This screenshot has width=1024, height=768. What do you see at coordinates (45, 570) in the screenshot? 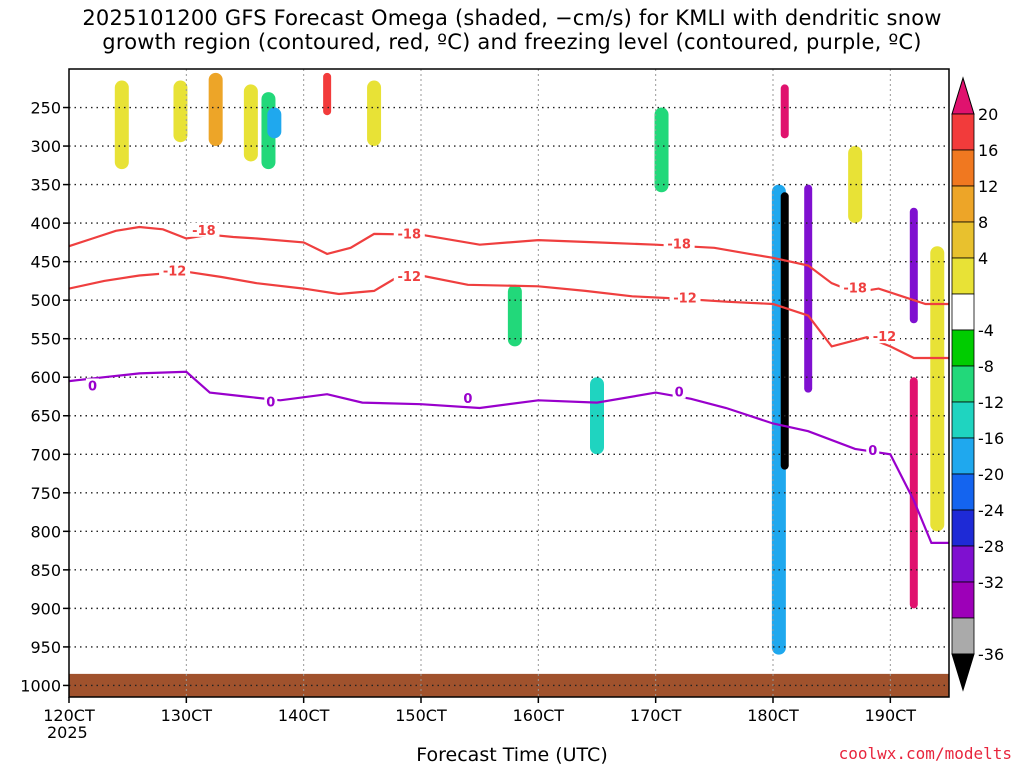
I see `y-tick-label-850: 850` at bounding box center [45, 570].